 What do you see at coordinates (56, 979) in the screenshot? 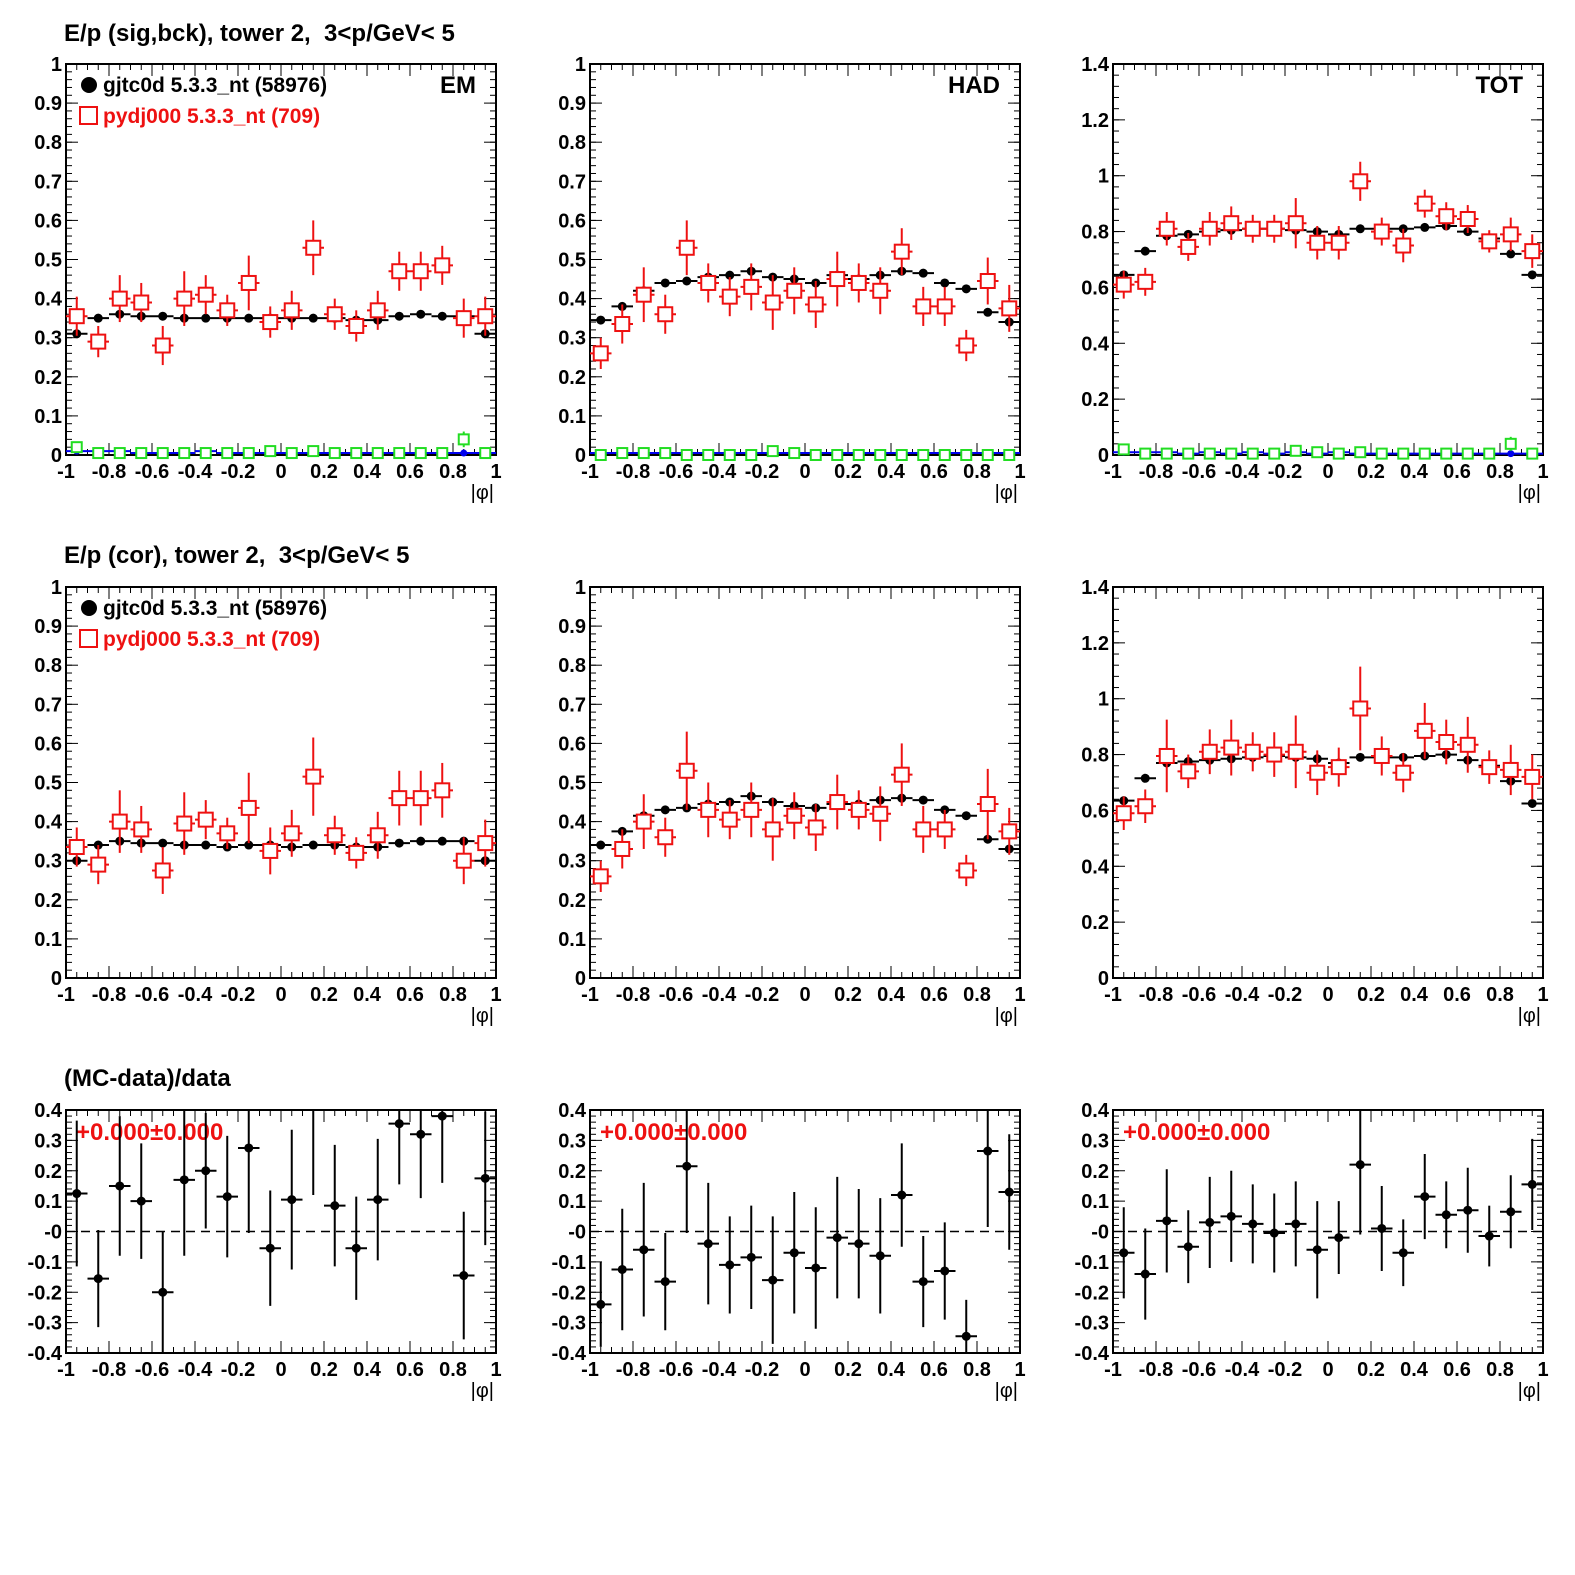
I see `y-tick-label: 0` at bounding box center [56, 979].